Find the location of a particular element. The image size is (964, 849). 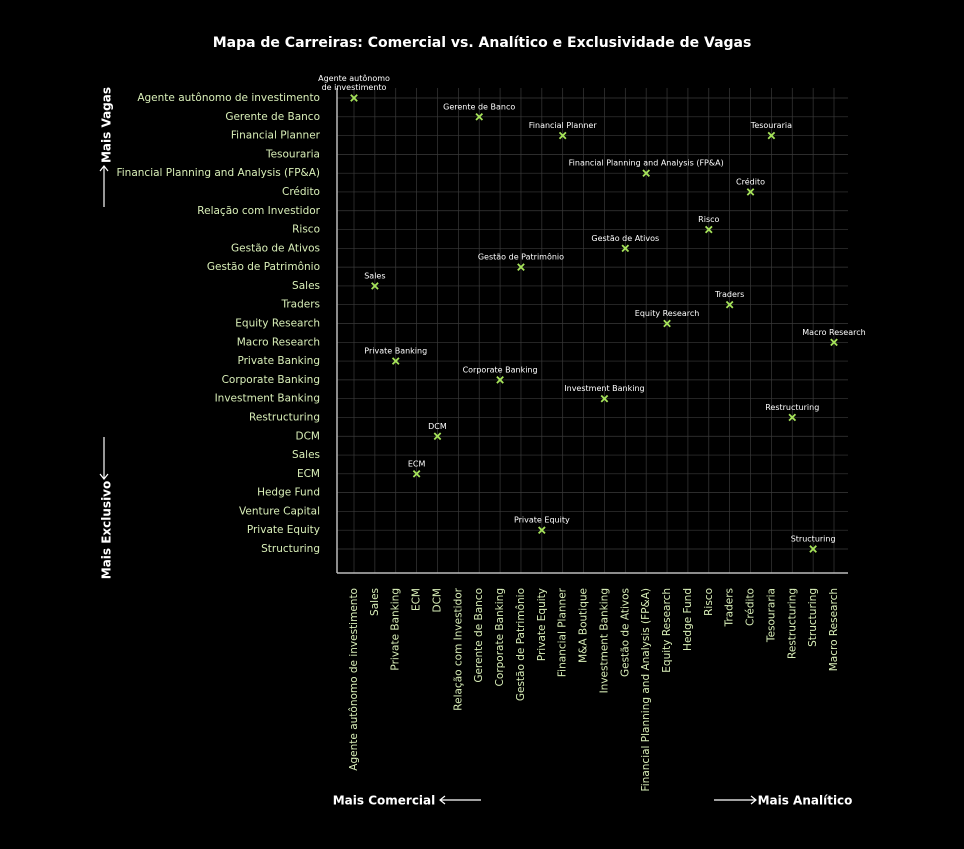

point-label-line: Agente autônomo is located at coordinates (354, 78).